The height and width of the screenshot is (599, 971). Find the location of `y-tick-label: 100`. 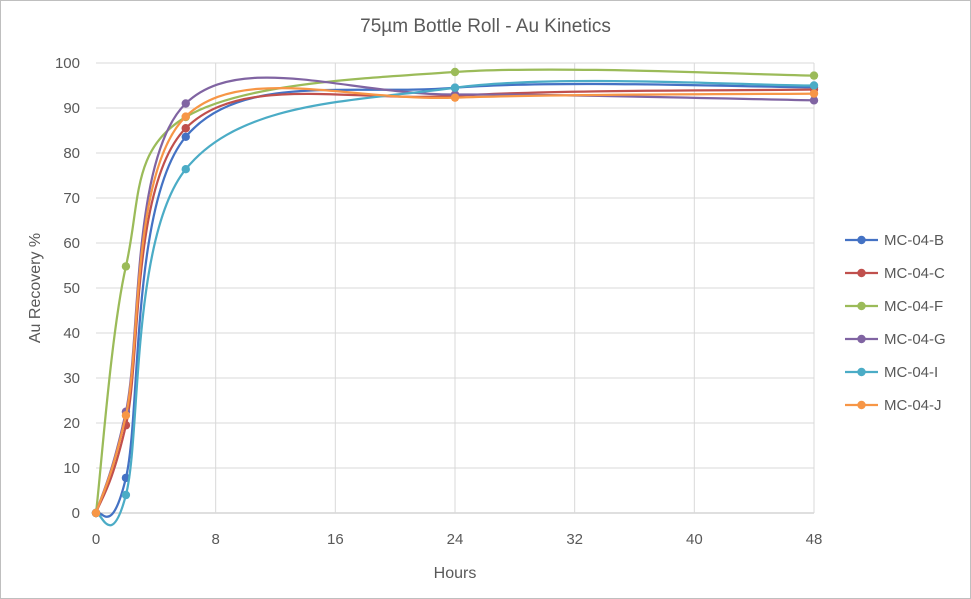

y-tick-label: 100 is located at coordinates (67, 63).